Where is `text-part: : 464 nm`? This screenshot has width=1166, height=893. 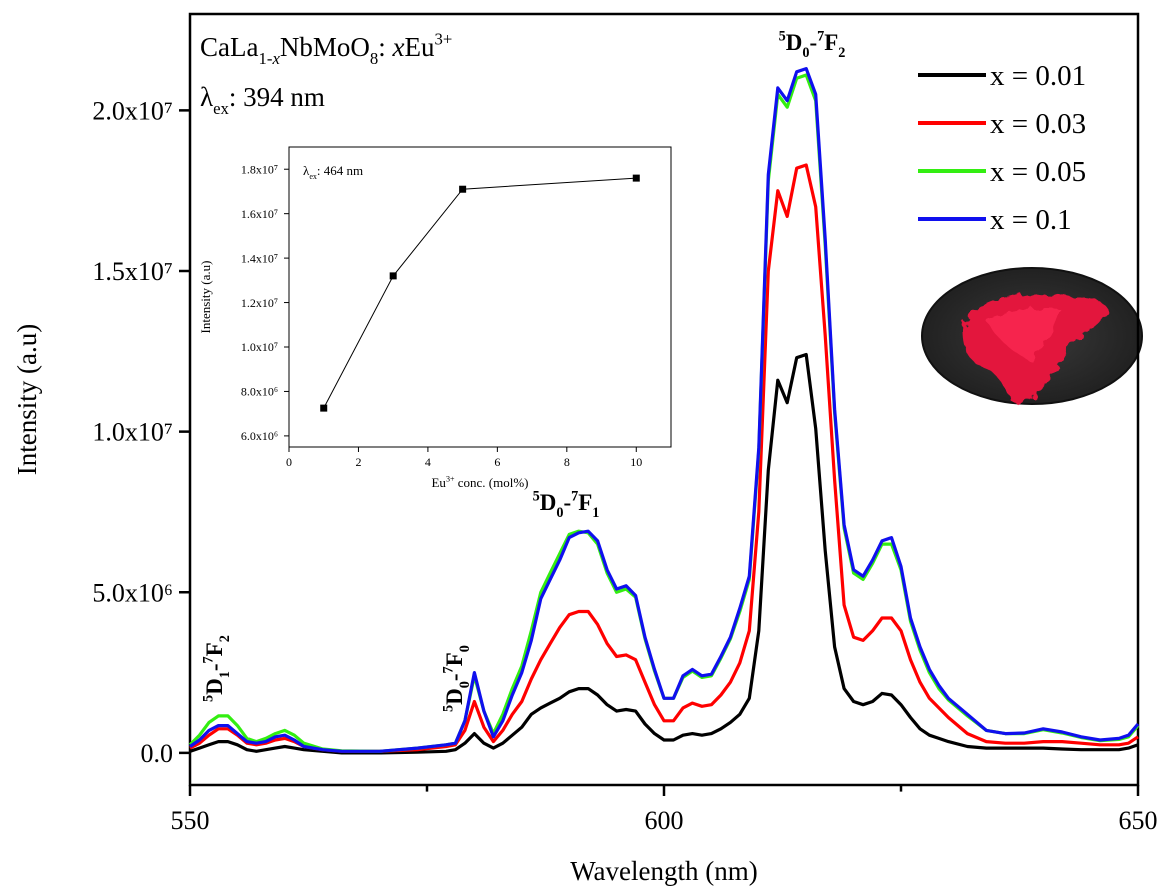
text-part: : 464 nm is located at coordinates (340, 170).